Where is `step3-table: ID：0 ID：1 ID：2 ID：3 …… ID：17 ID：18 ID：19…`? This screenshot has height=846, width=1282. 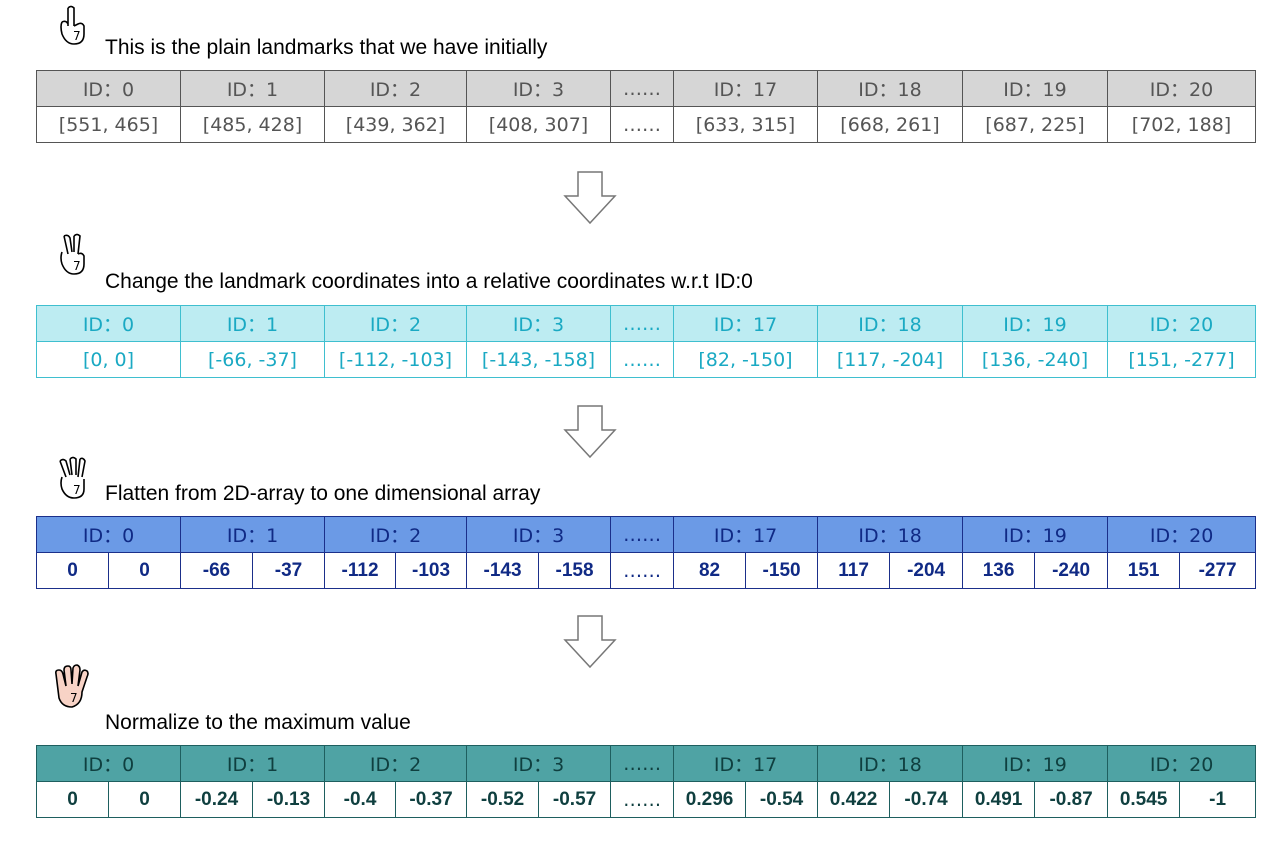 step3-table: ID：0 ID：1 ID：2 ID：3 …… ID：17 ID：18 ID：19… is located at coordinates (646, 552).